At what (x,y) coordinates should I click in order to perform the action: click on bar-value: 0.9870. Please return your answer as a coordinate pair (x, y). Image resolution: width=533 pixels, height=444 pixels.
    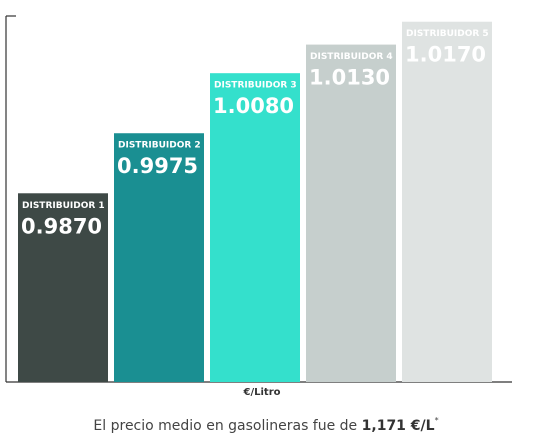
    Looking at the image, I should click on (61, 226).